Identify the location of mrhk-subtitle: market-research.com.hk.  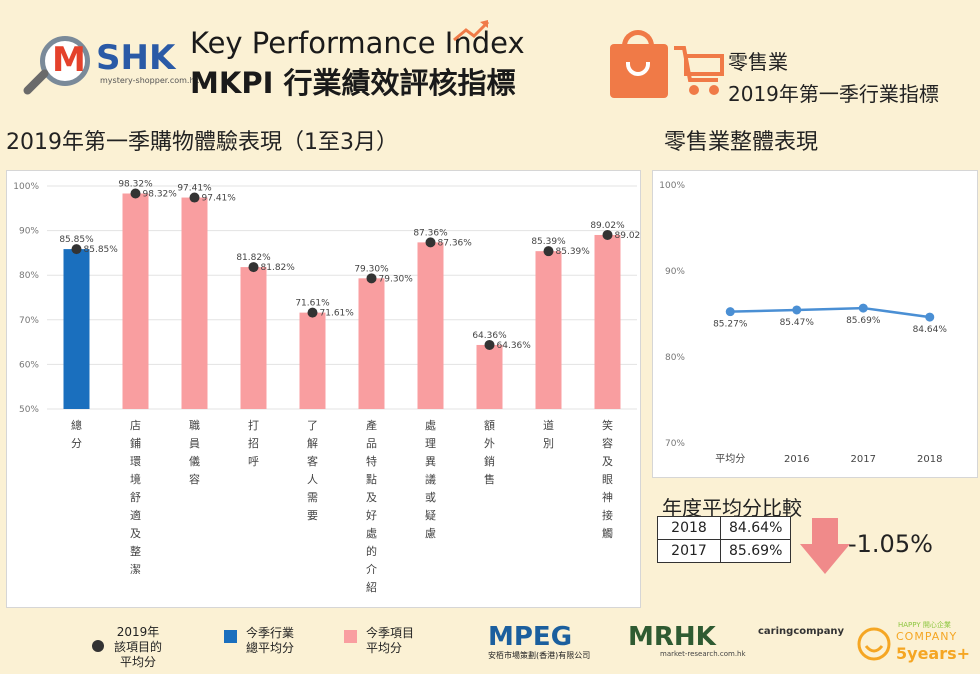
(703, 654).